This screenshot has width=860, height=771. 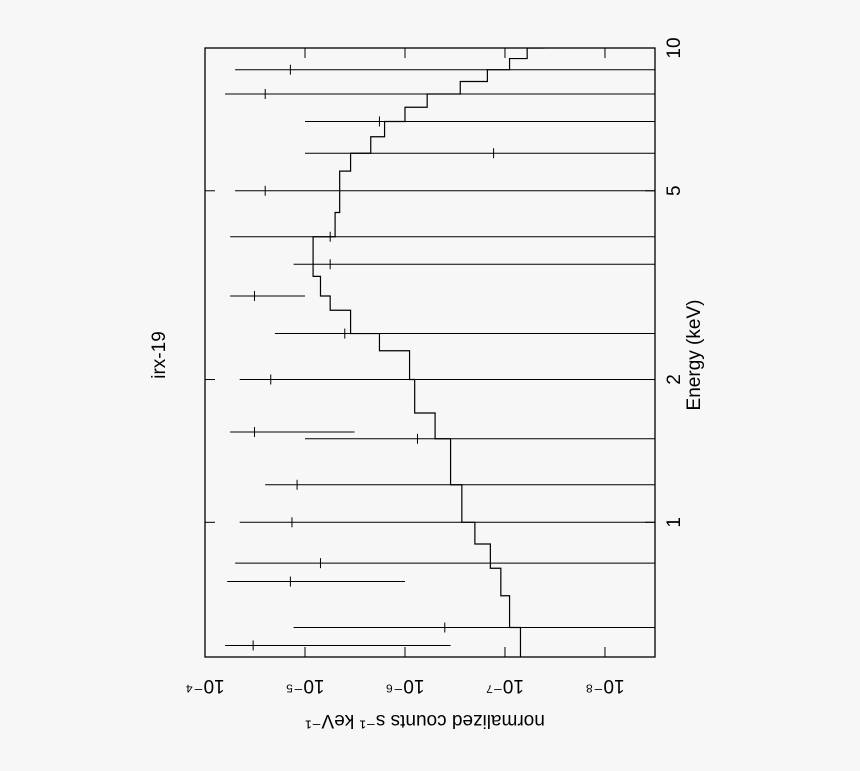 I want to click on y-tick-label: 10⁻⁸, so click(x=604, y=685).